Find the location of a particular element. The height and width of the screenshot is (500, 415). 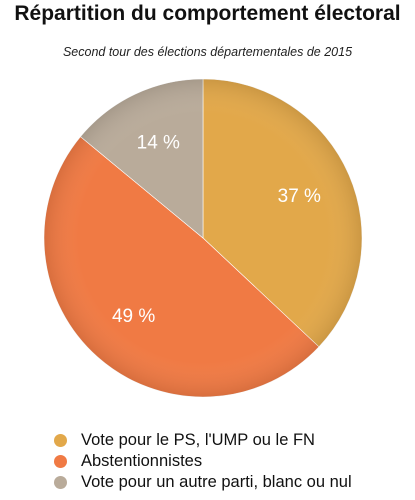

legend-item-mainstream-vote: Vote pour le PS, l'UMP ou le FN is located at coordinates (203, 440).